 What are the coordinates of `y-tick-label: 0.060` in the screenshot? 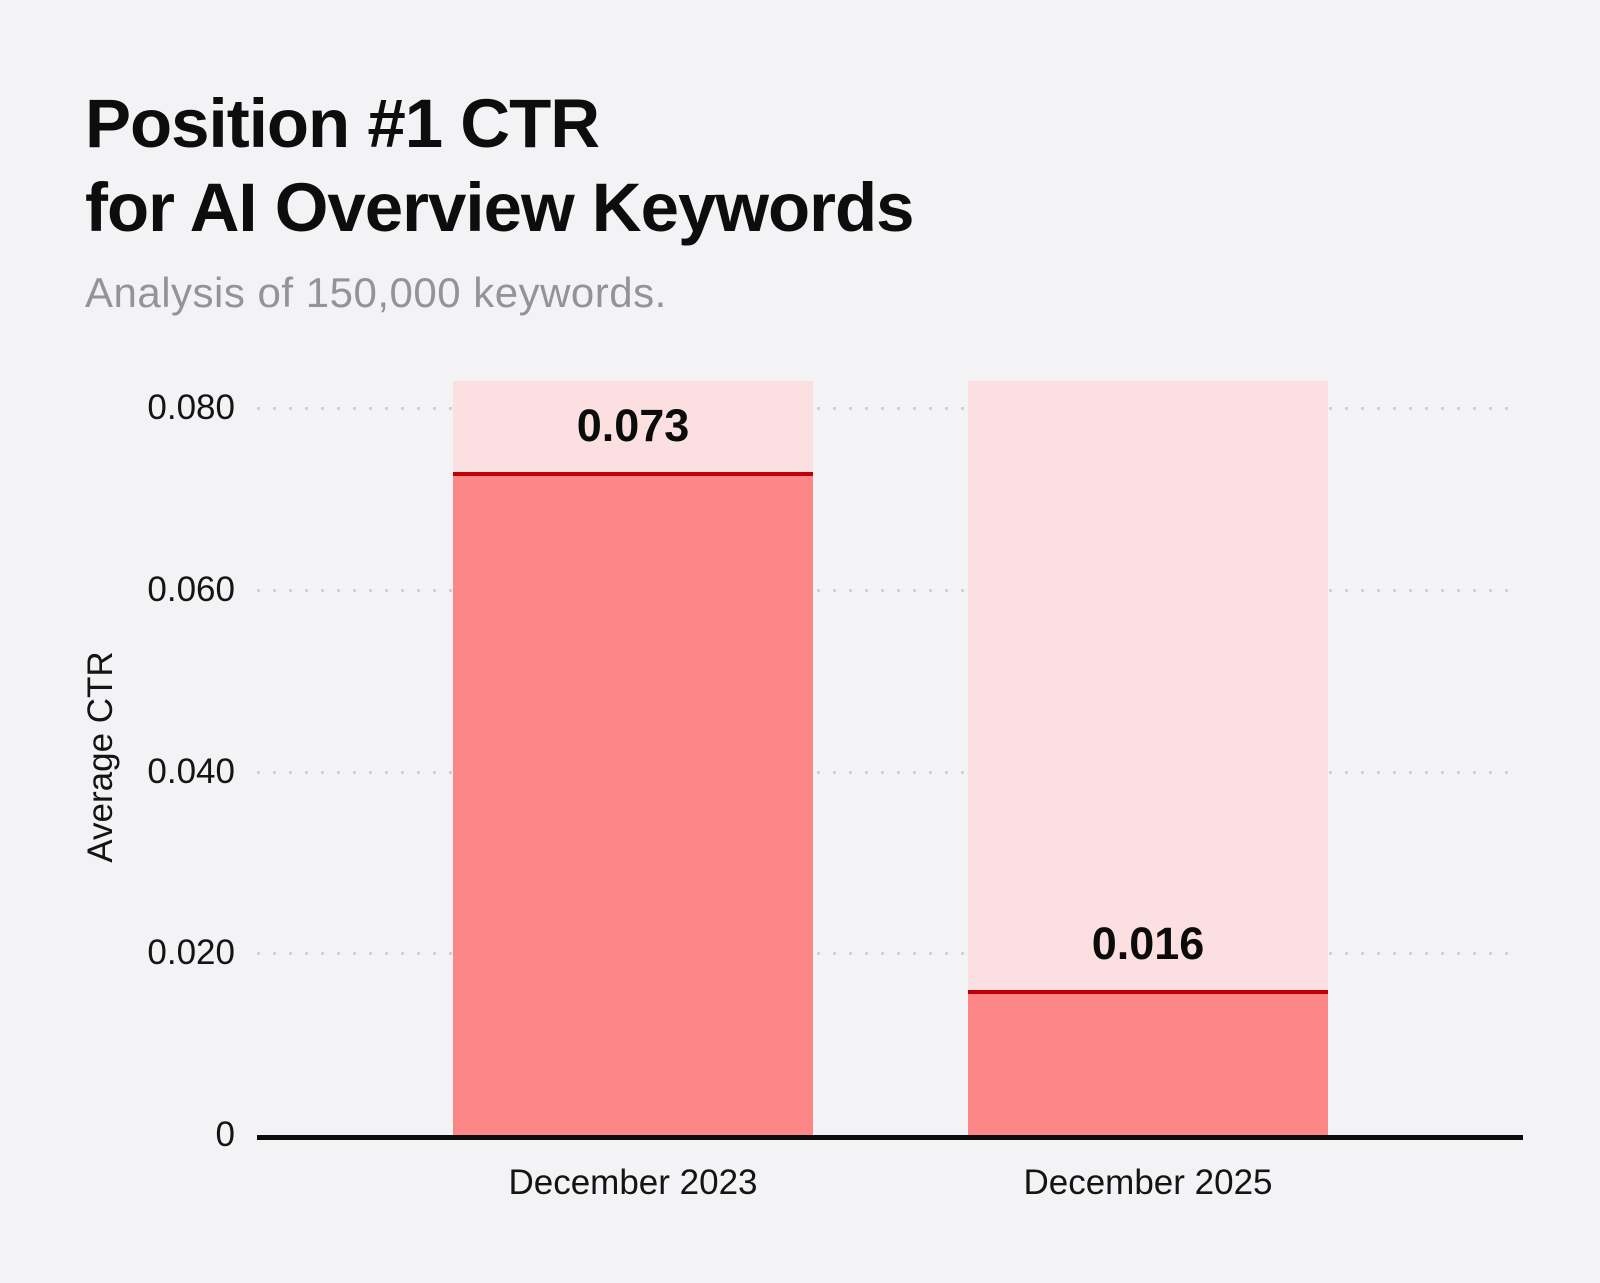 It's located at (191, 589).